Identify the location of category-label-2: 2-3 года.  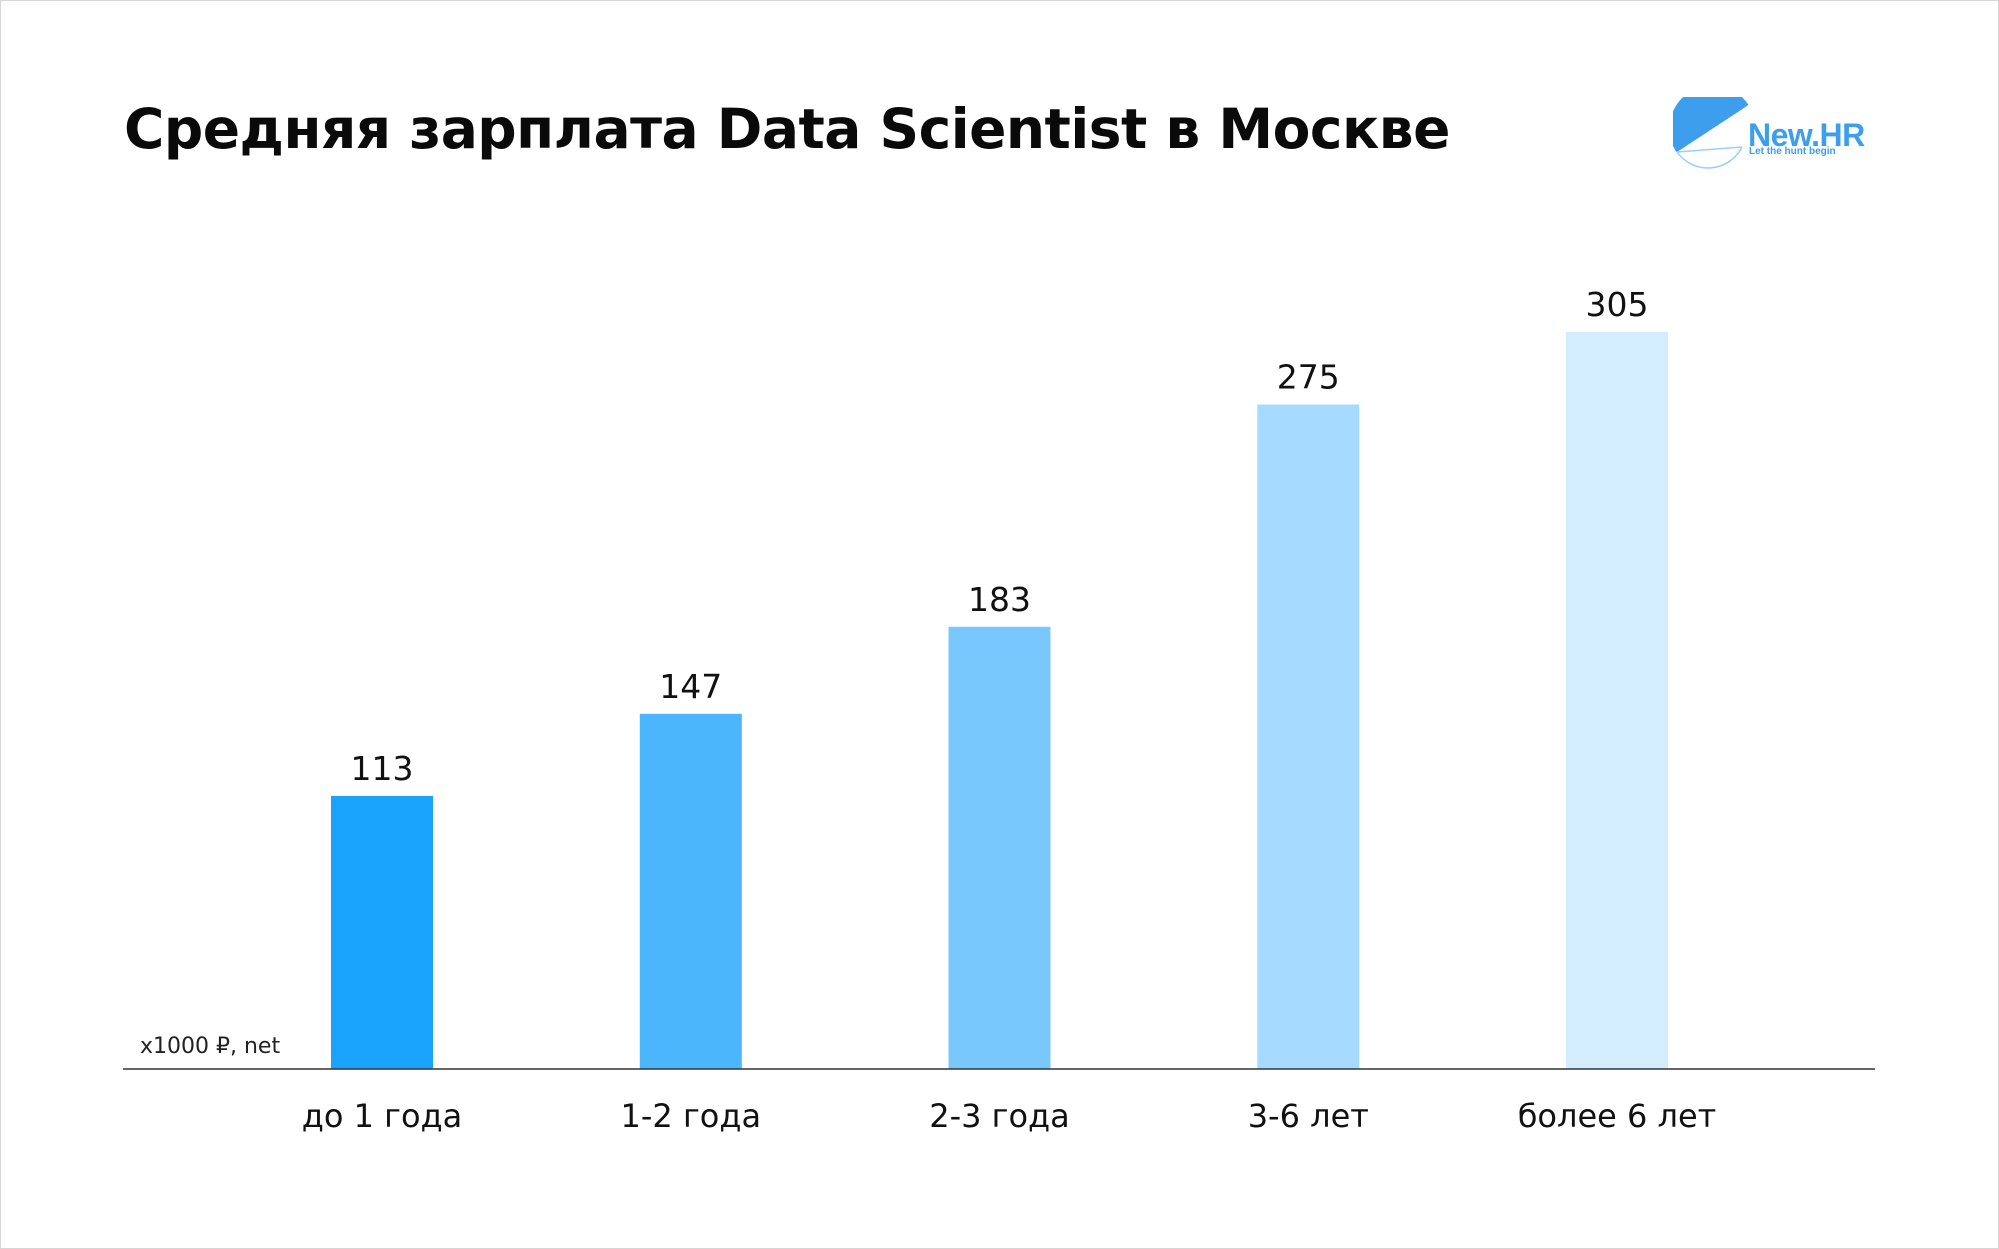
(999, 1116).